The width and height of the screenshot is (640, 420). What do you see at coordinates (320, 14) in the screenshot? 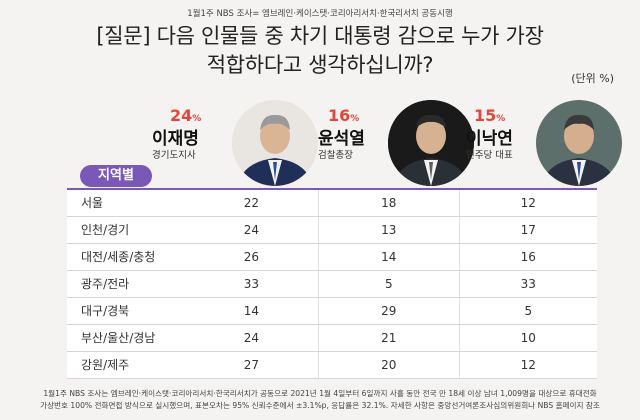
I see `source-caption: 1월1주 NBS 조사= 엠브레인·케이스탯·코리아리서치·한국리서치 공동시행` at bounding box center [320, 14].